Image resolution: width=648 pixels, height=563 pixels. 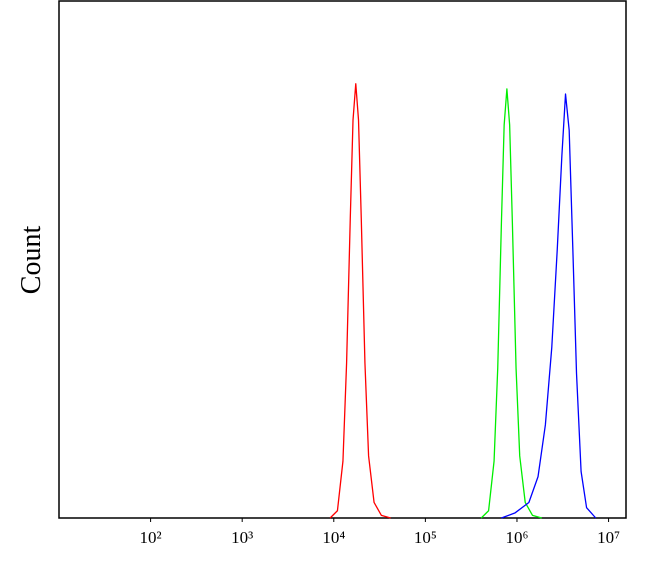 What do you see at coordinates (517, 537) in the screenshot?
I see `x-tick-label: 10⁶` at bounding box center [517, 537].